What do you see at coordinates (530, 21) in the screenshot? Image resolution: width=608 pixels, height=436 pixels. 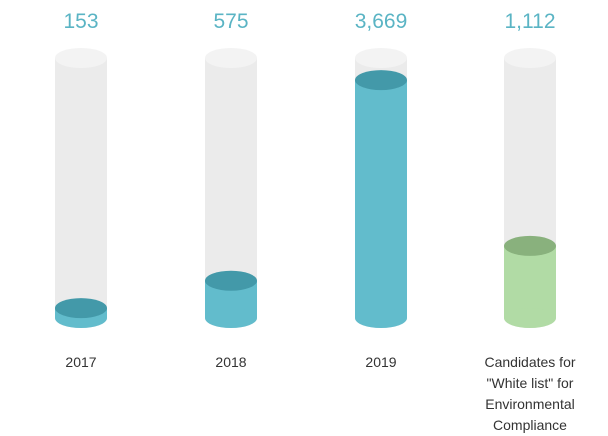 I see `value-label: 1,112` at bounding box center [530, 21].